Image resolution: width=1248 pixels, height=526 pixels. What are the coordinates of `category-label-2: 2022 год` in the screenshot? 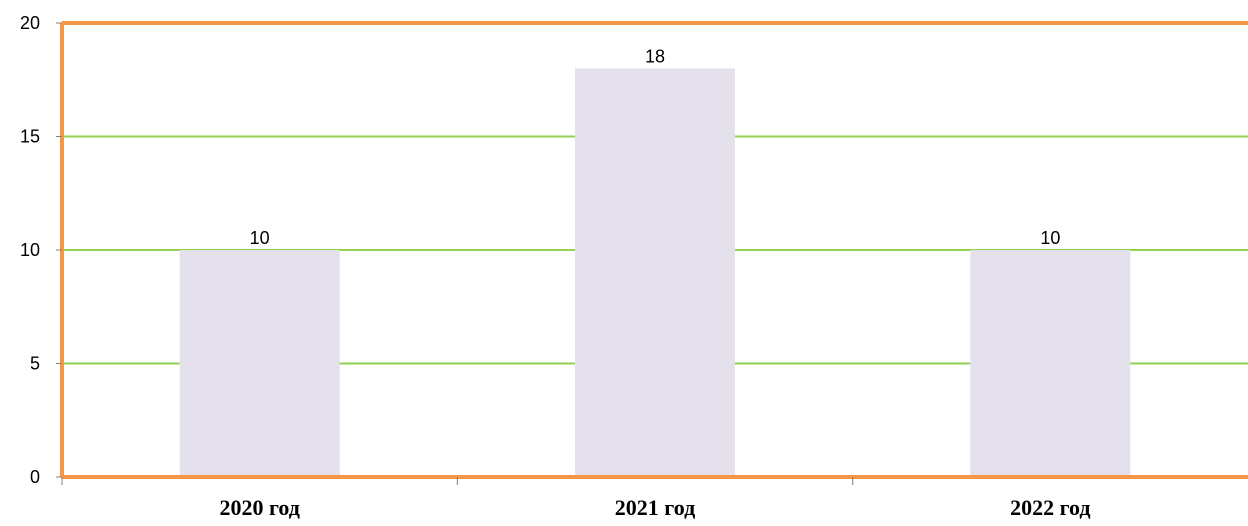 It's located at (1050, 507).